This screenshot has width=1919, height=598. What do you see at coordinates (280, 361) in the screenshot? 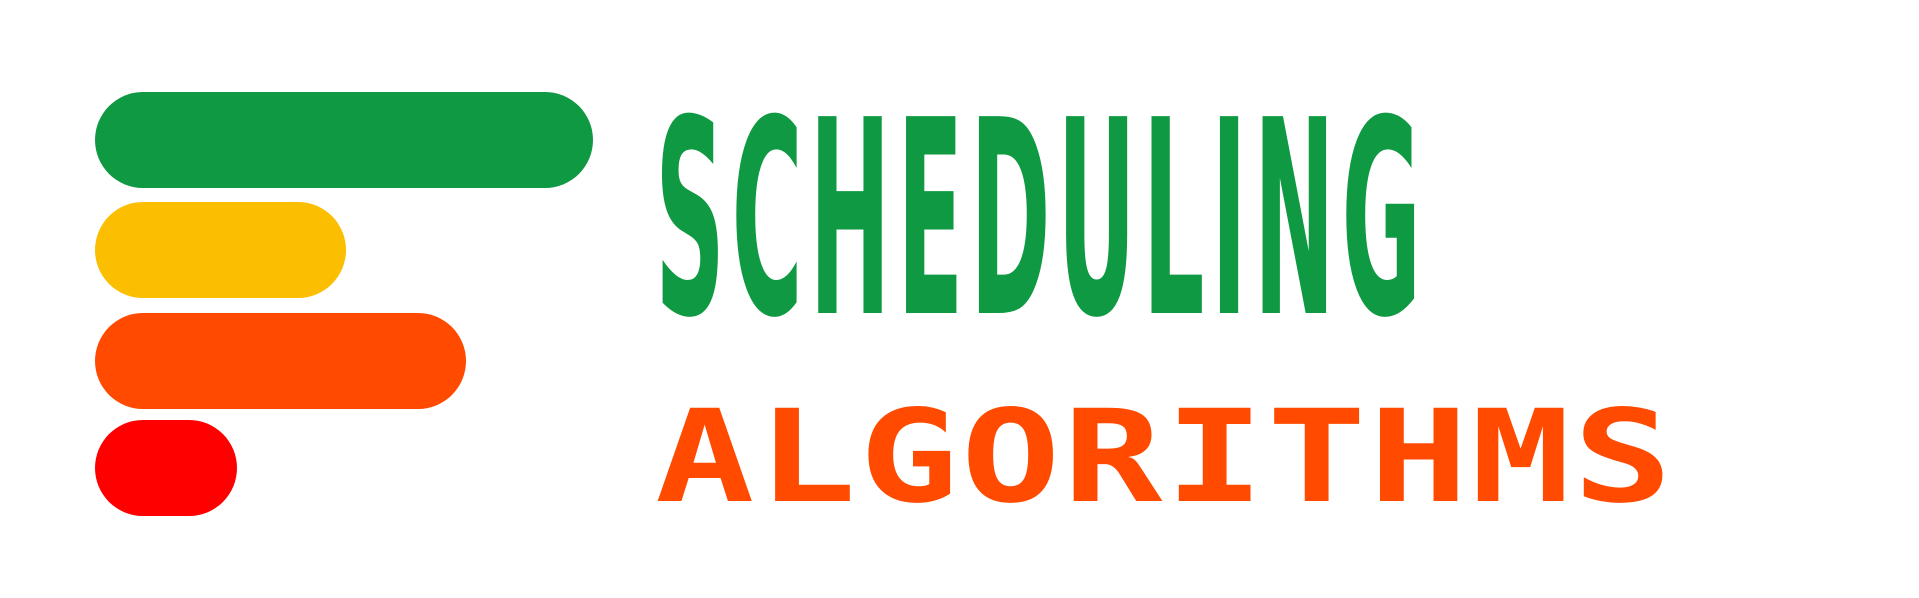
I see `orange-bar` at bounding box center [280, 361].